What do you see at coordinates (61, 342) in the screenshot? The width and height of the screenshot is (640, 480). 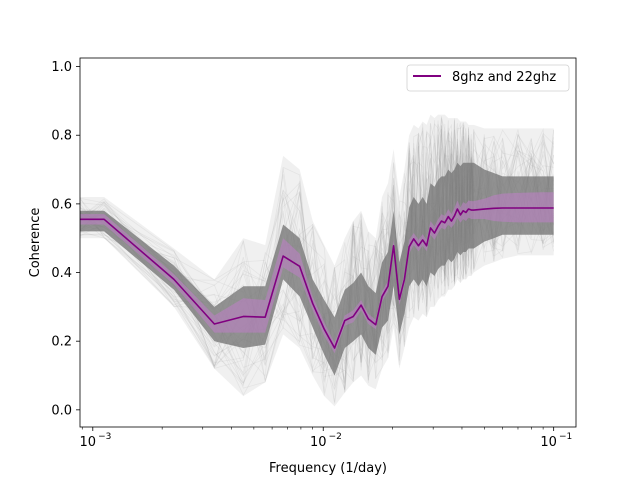 I see `y-tick-label: 0.2` at bounding box center [61, 342].